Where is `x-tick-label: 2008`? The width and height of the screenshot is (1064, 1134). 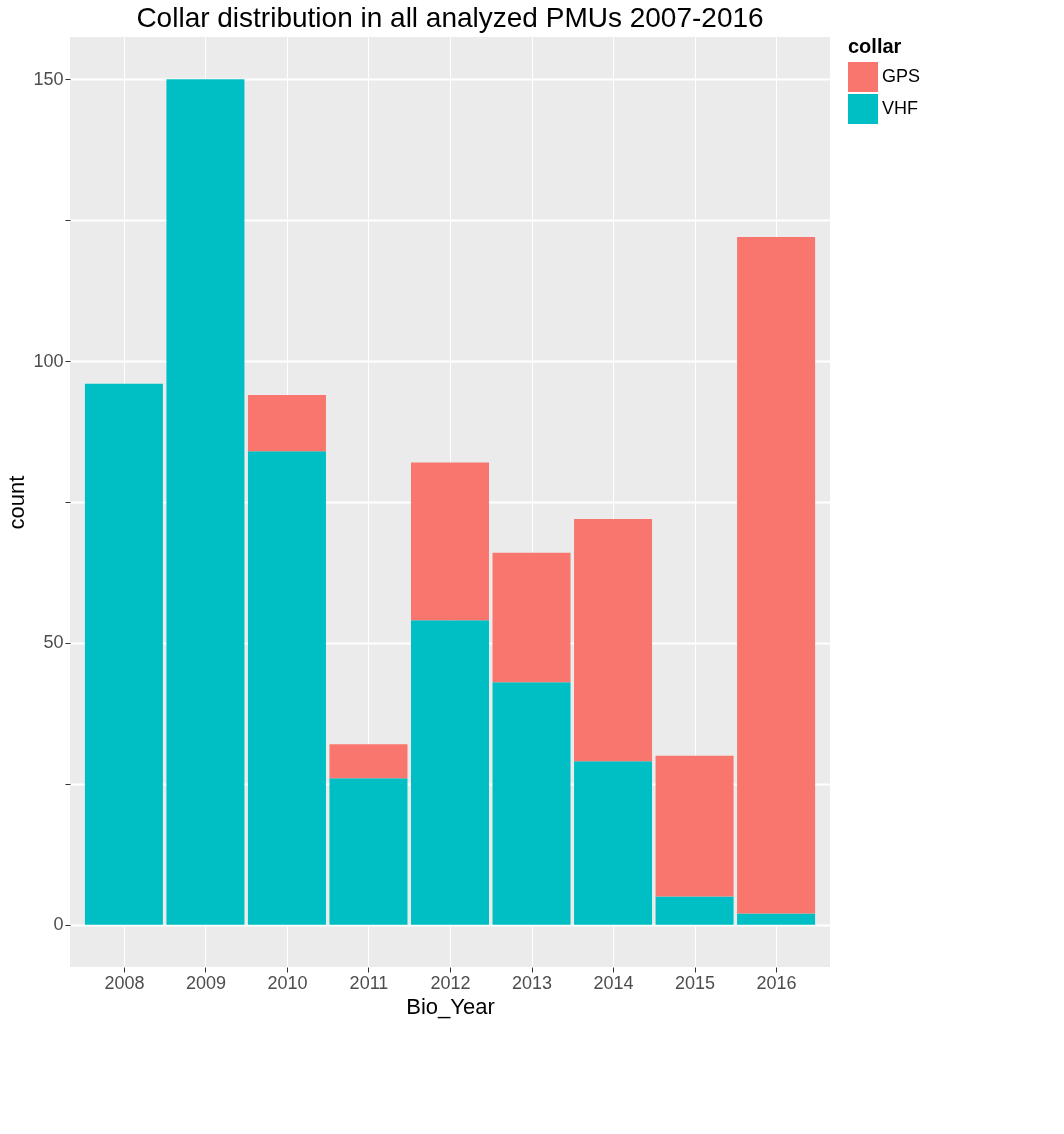
x-tick-label: 2008 is located at coordinates (124, 982).